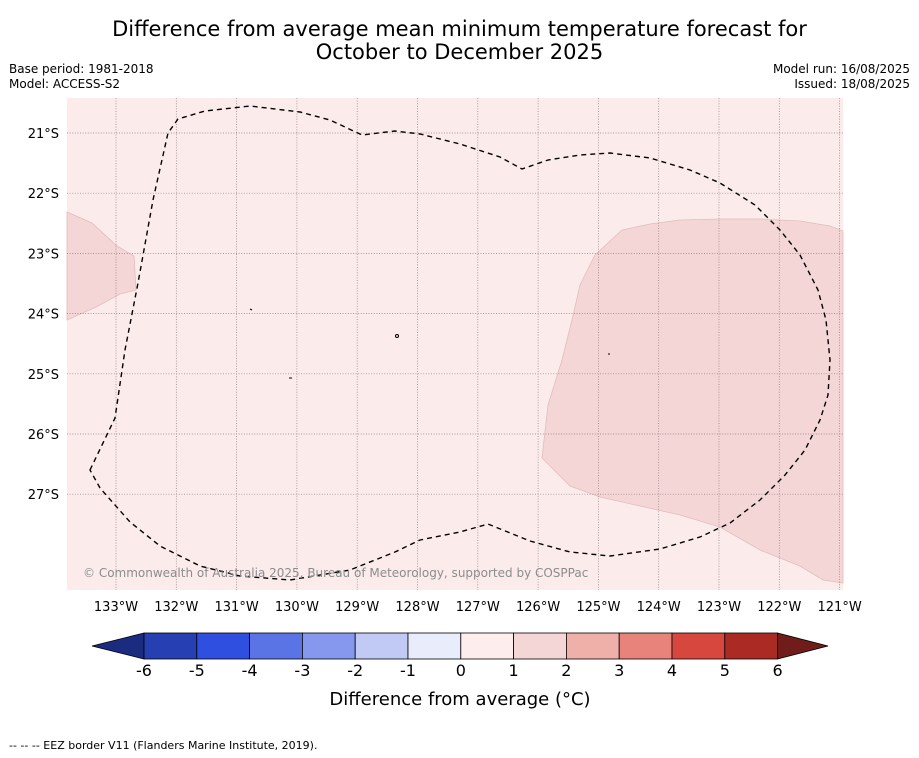  I want to click on forecast-info-left: Base period: 1981-2018 Model: ACCESS-S2, so click(81, 77).